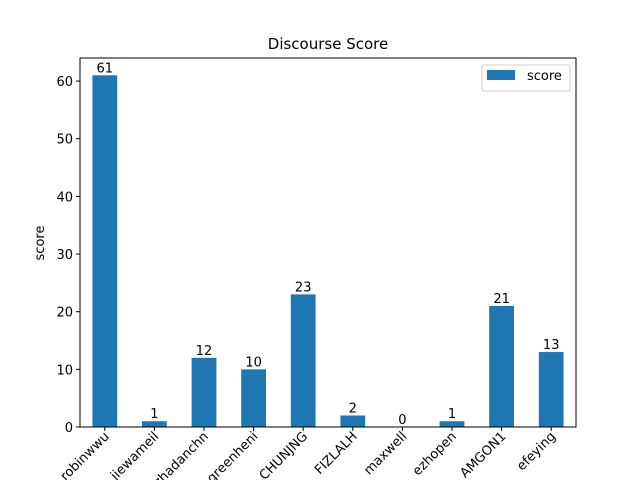 This screenshot has width=640, height=480. What do you see at coordinates (484, 454) in the screenshot?
I see `x-tick-label: AMGON1` at bounding box center [484, 454].